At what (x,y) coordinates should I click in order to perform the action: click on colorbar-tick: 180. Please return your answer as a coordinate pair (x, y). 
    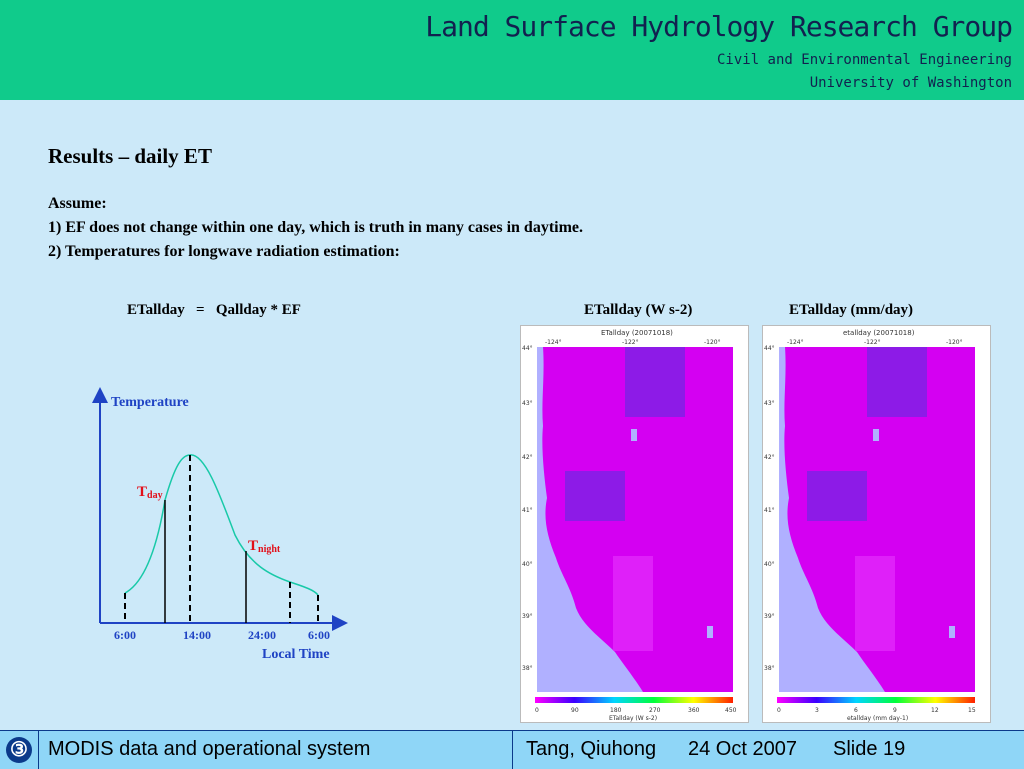
    Looking at the image, I should click on (616, 710).